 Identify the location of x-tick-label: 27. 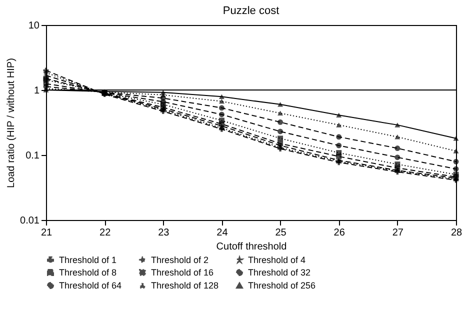
(398, 233).